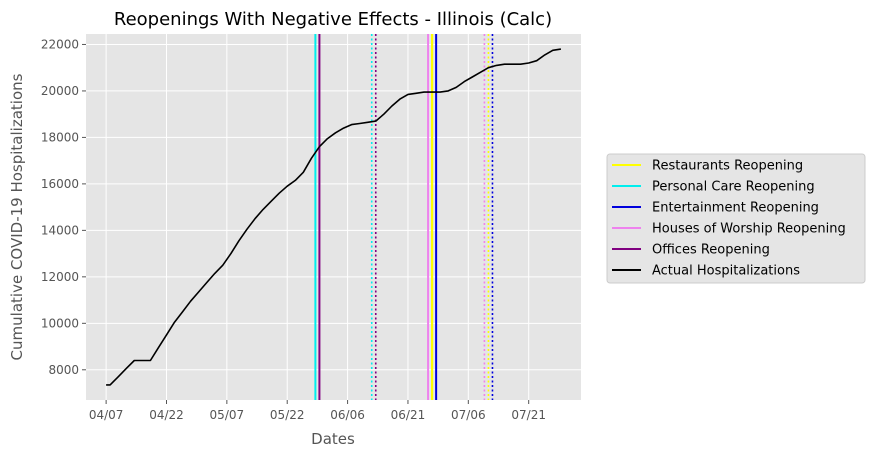  What do you see at coordinates (60, 91) in the screenshot?
I see `y-tick-label: 20000` at bounding box center [60, 91].